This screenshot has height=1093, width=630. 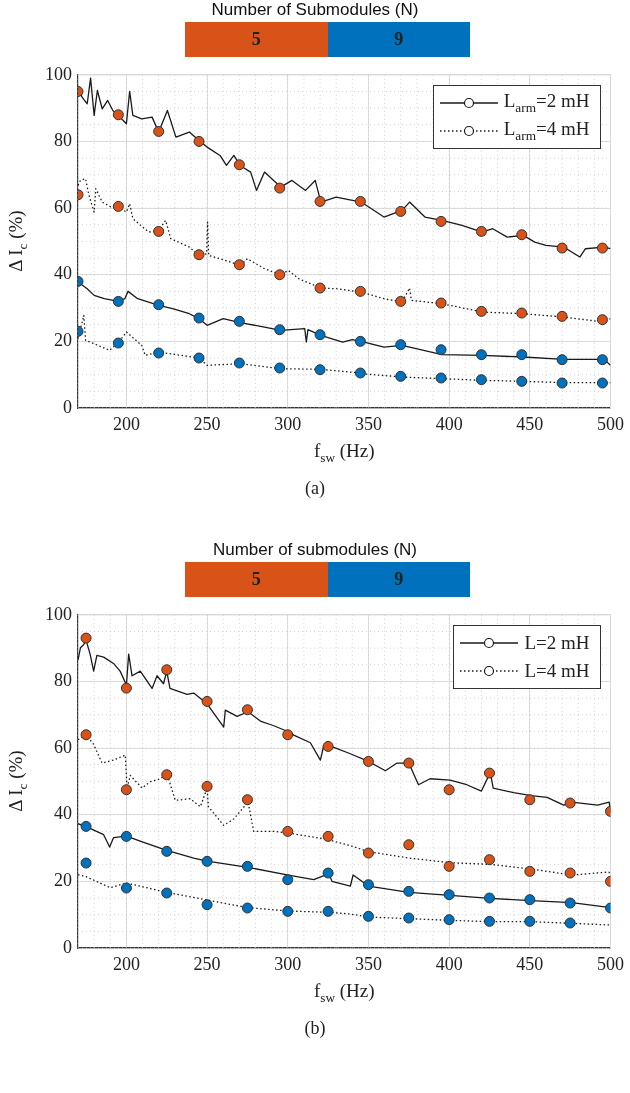 What do you see at coordinates (67, 946) in the screenshot?
I see `y-tick-label: 0` at bounding box center [67, 946].